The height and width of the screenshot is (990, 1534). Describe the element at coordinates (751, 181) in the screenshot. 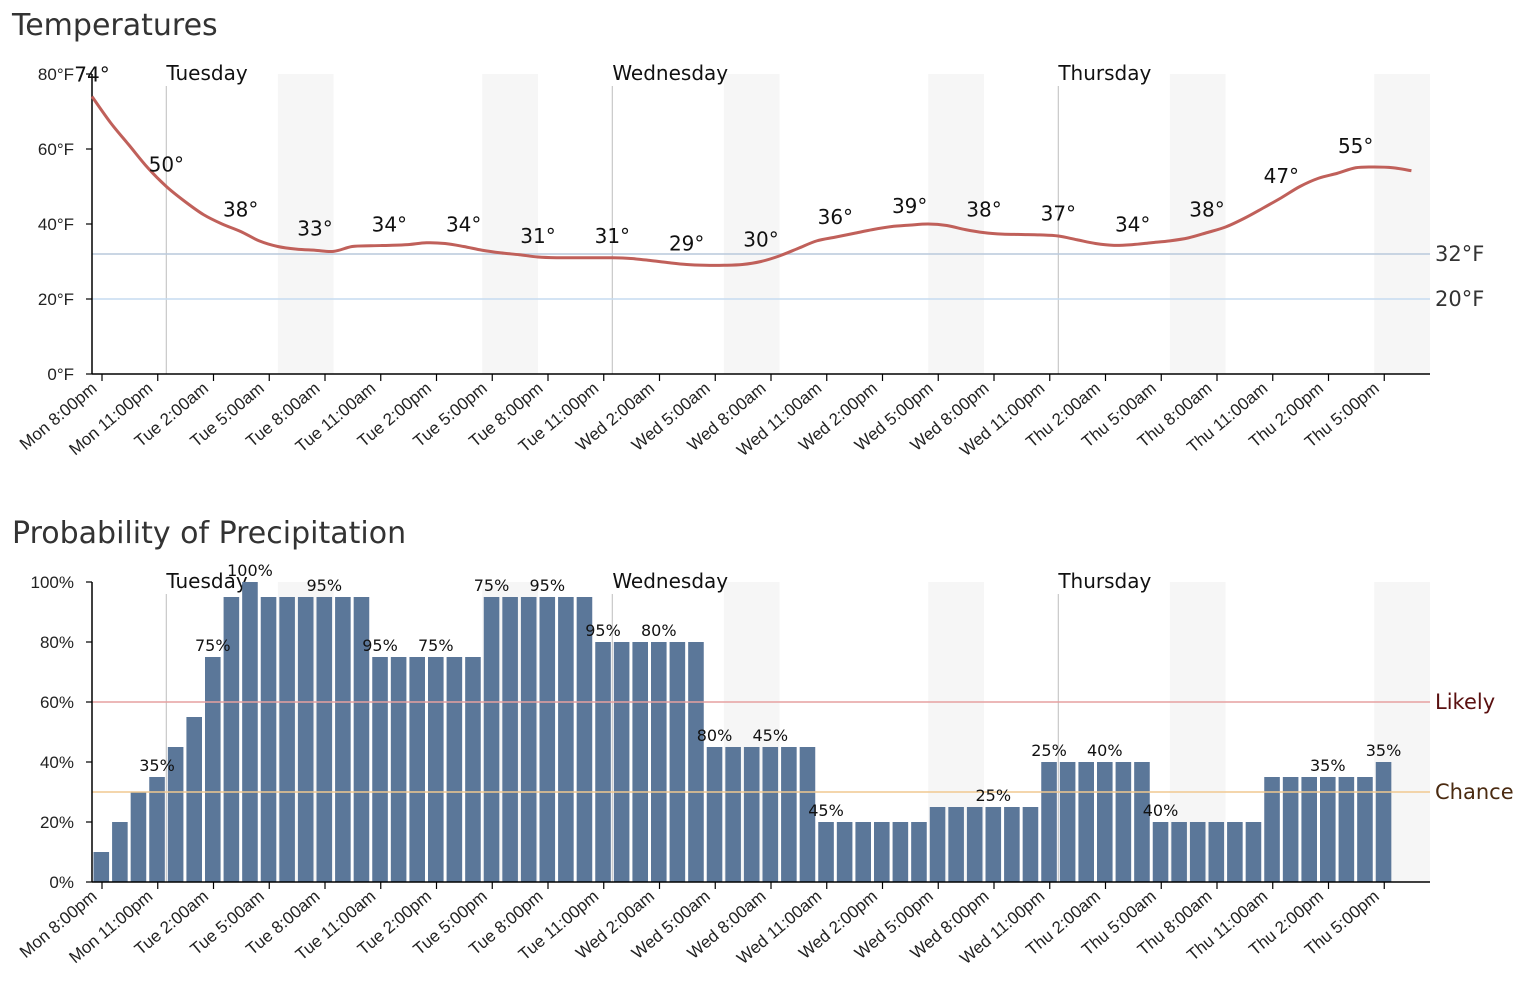

I see `temperature-line` at that location.